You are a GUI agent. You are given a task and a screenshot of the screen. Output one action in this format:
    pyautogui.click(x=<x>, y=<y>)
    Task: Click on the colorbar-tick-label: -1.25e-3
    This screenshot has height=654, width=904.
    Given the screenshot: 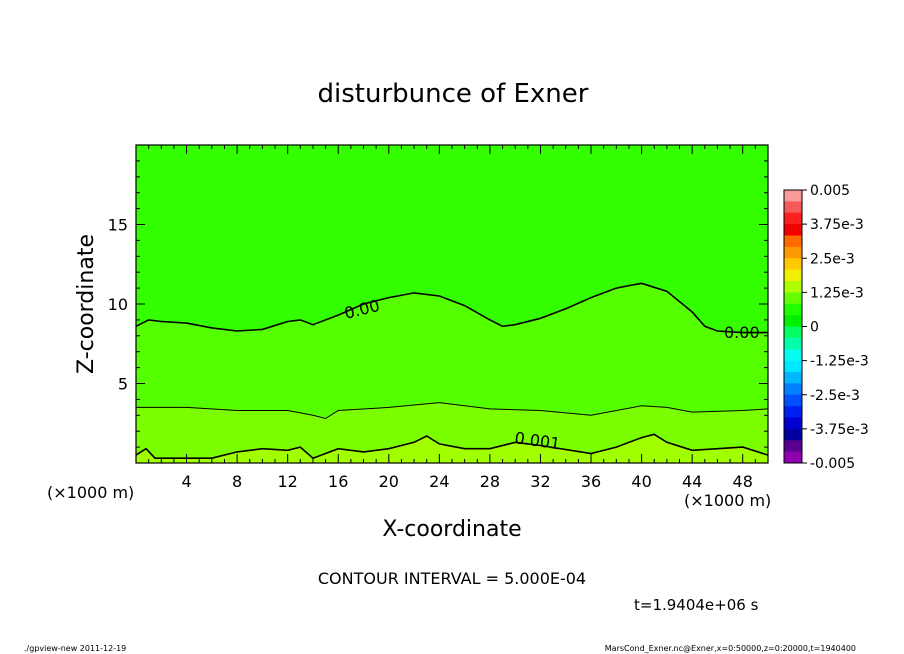 What is the action you would take?
    pyautogui.click(x=839, y=362)
    